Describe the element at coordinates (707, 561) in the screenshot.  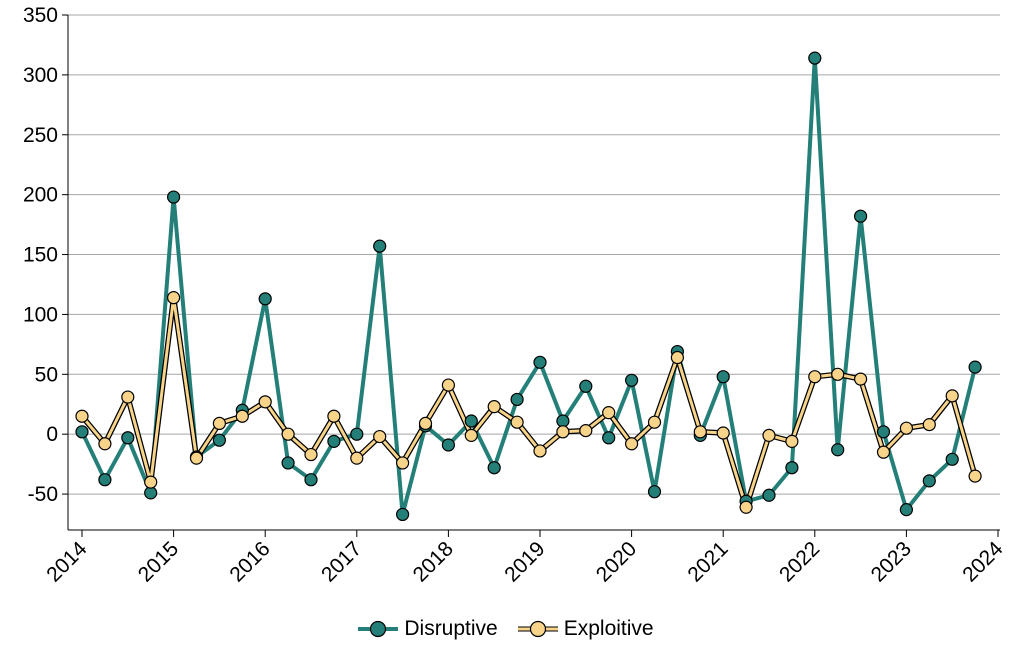
I see `x-tick-label: 2021` at that location.